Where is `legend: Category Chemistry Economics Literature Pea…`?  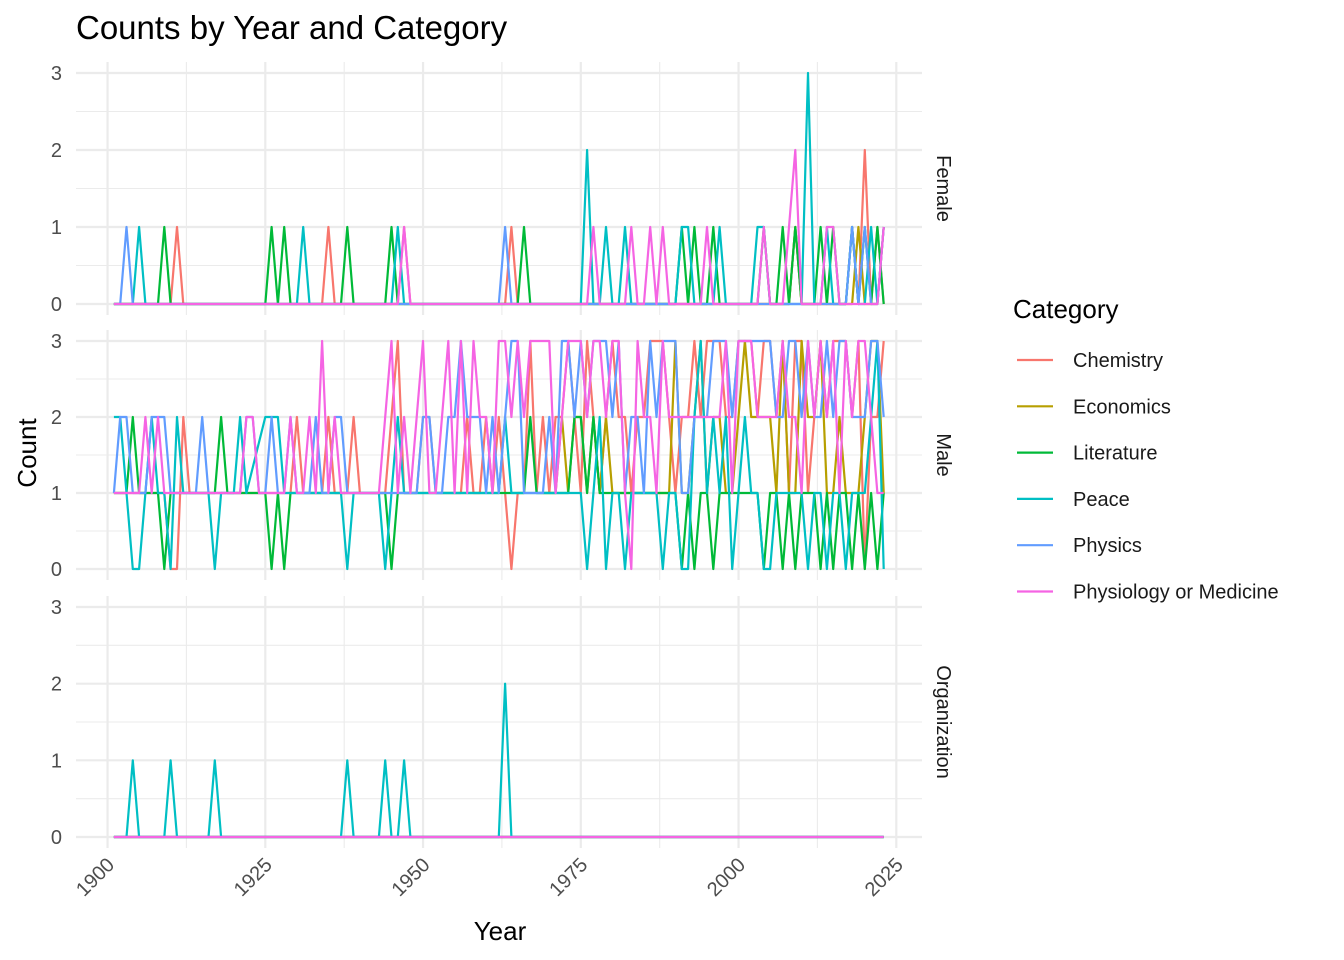
legend: Category Chemistry Economics Literature Pea… is located at coordinates (1146, 449).